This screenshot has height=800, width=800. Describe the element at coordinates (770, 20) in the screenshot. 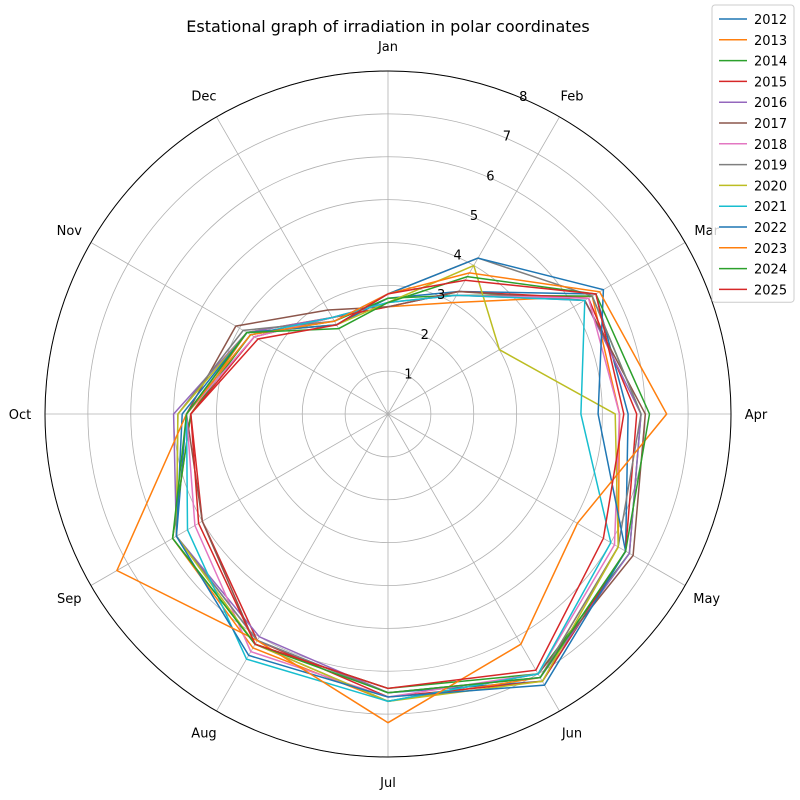

I see `legend-label: 2012` at that location.